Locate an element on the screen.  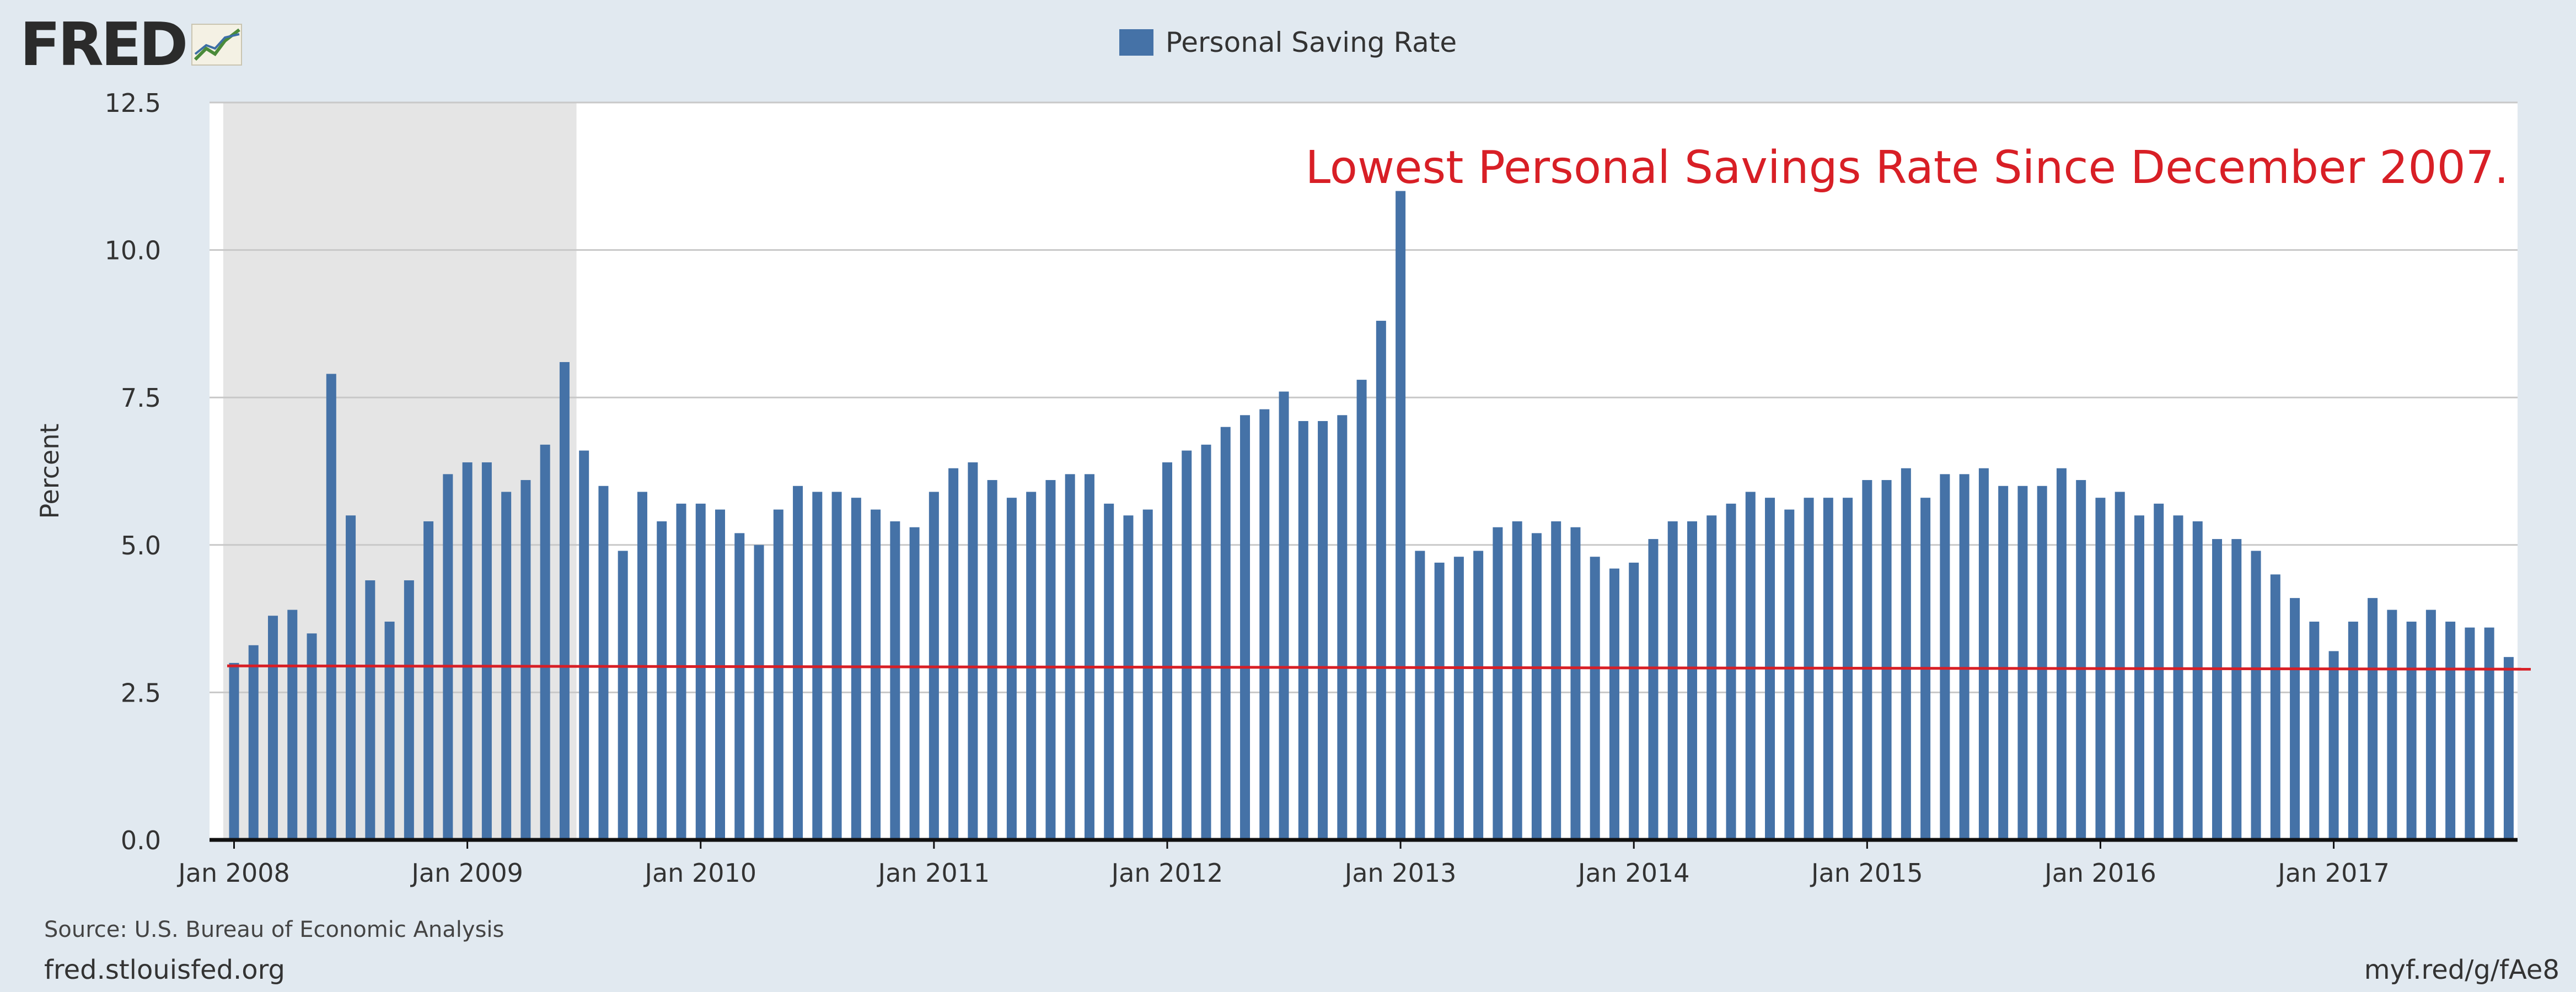
short-link: myf.red/g/fAe8 is located at coordinates (2461, 970).